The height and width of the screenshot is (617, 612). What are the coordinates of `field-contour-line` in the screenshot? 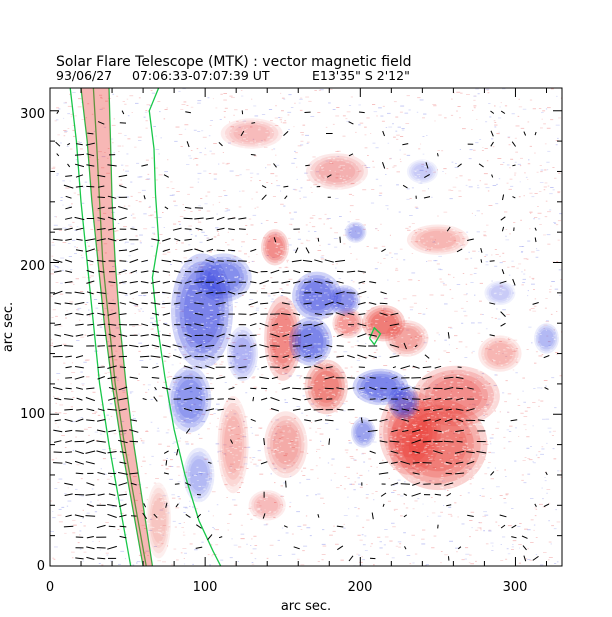 It's located at (375, 336).